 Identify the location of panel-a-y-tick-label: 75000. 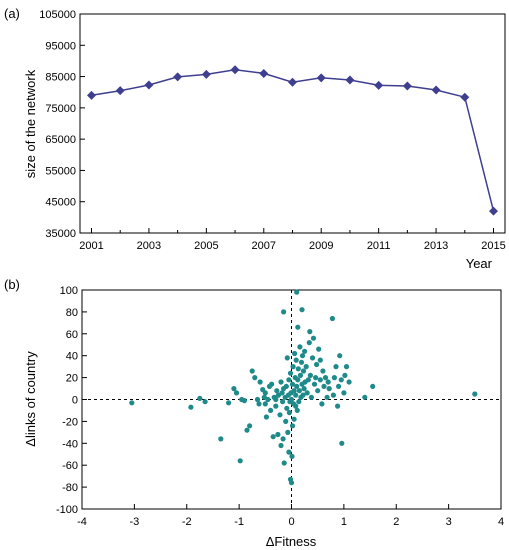
(60, 109).